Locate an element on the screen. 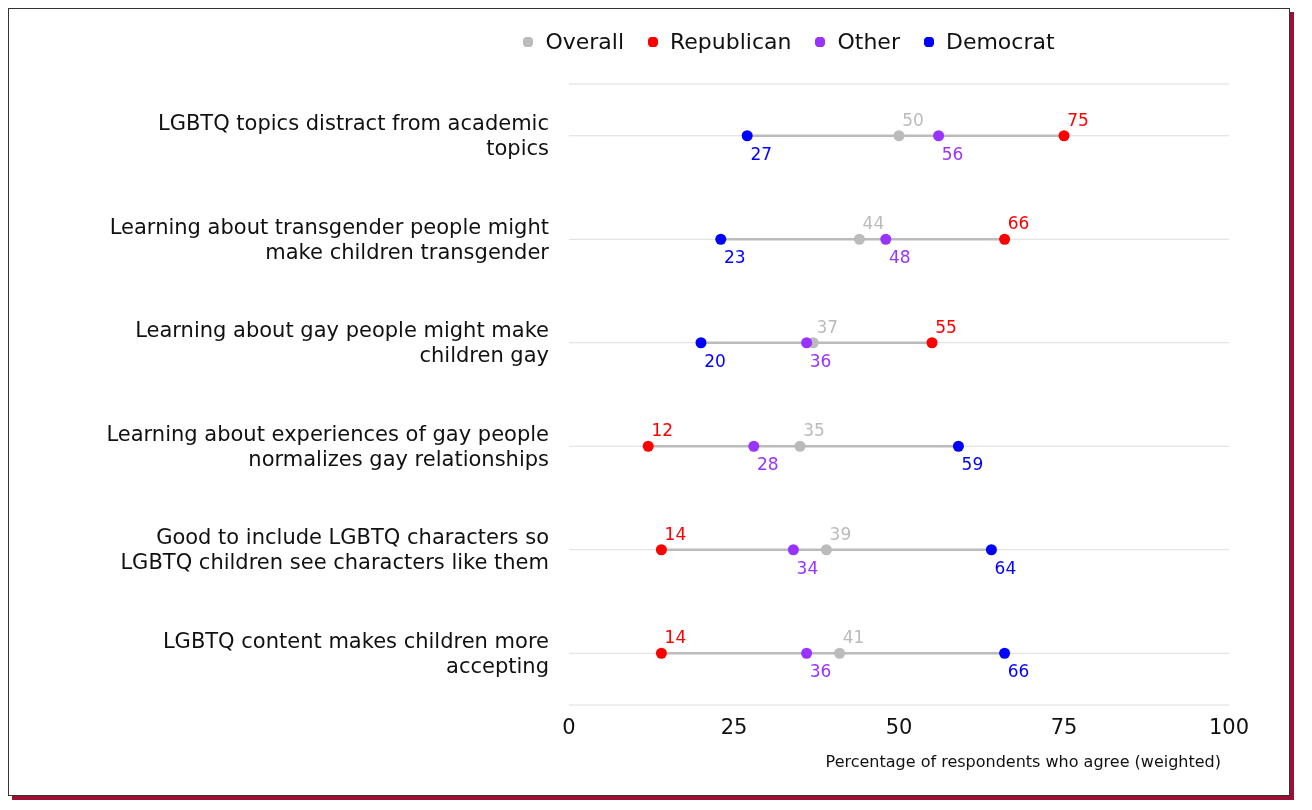 This screenshot has height=810, width=1312. y-tick-label: LGBTQ topics distract from academic topics is located at coordinates (353, 136).